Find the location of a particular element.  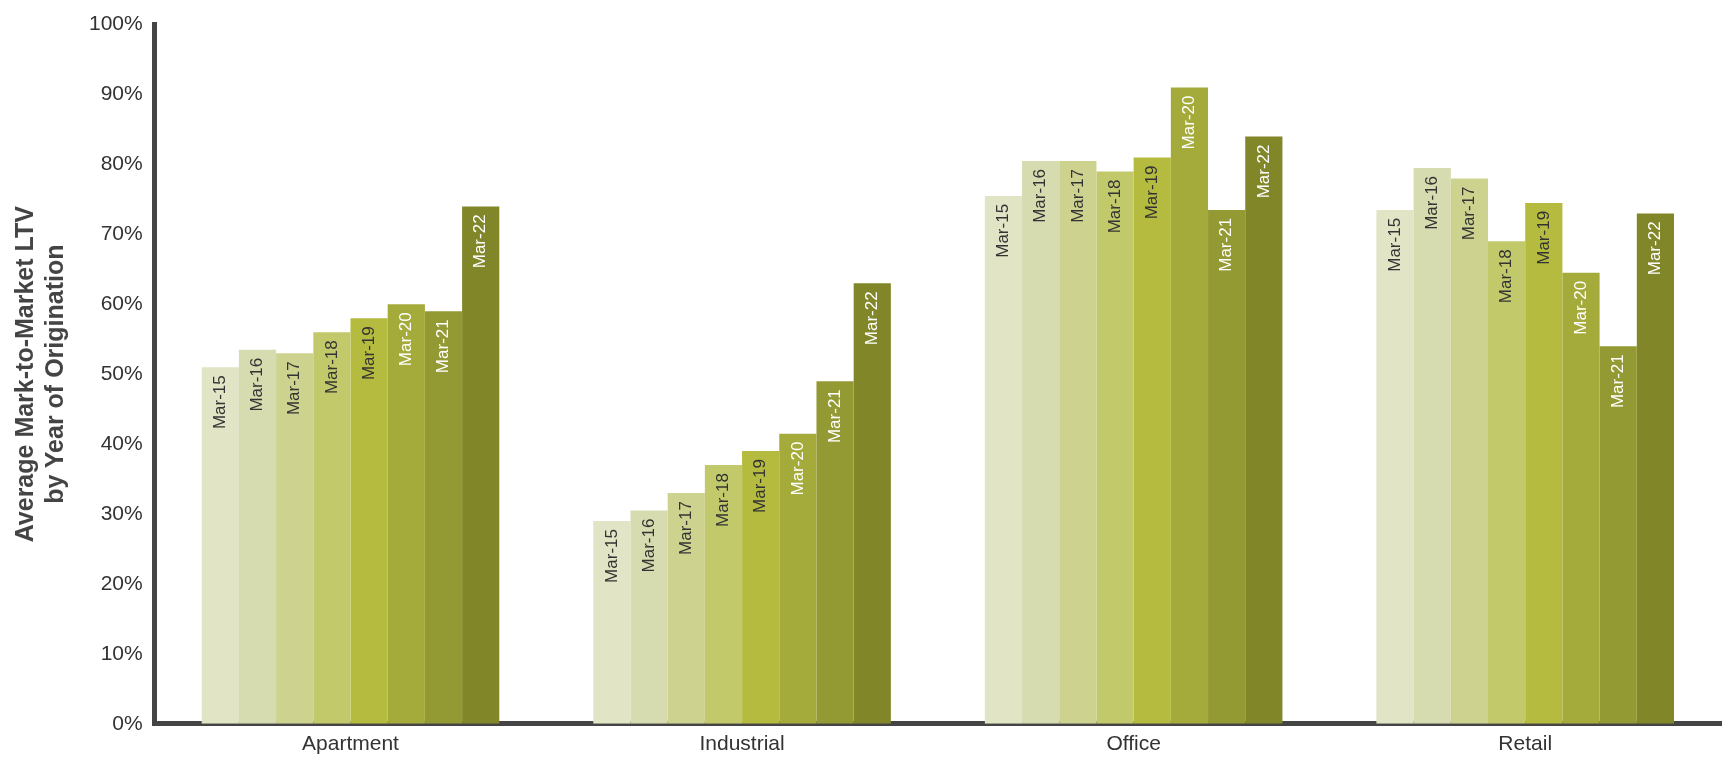

y-tick-label: 50% is located at coordinates (121, 372).